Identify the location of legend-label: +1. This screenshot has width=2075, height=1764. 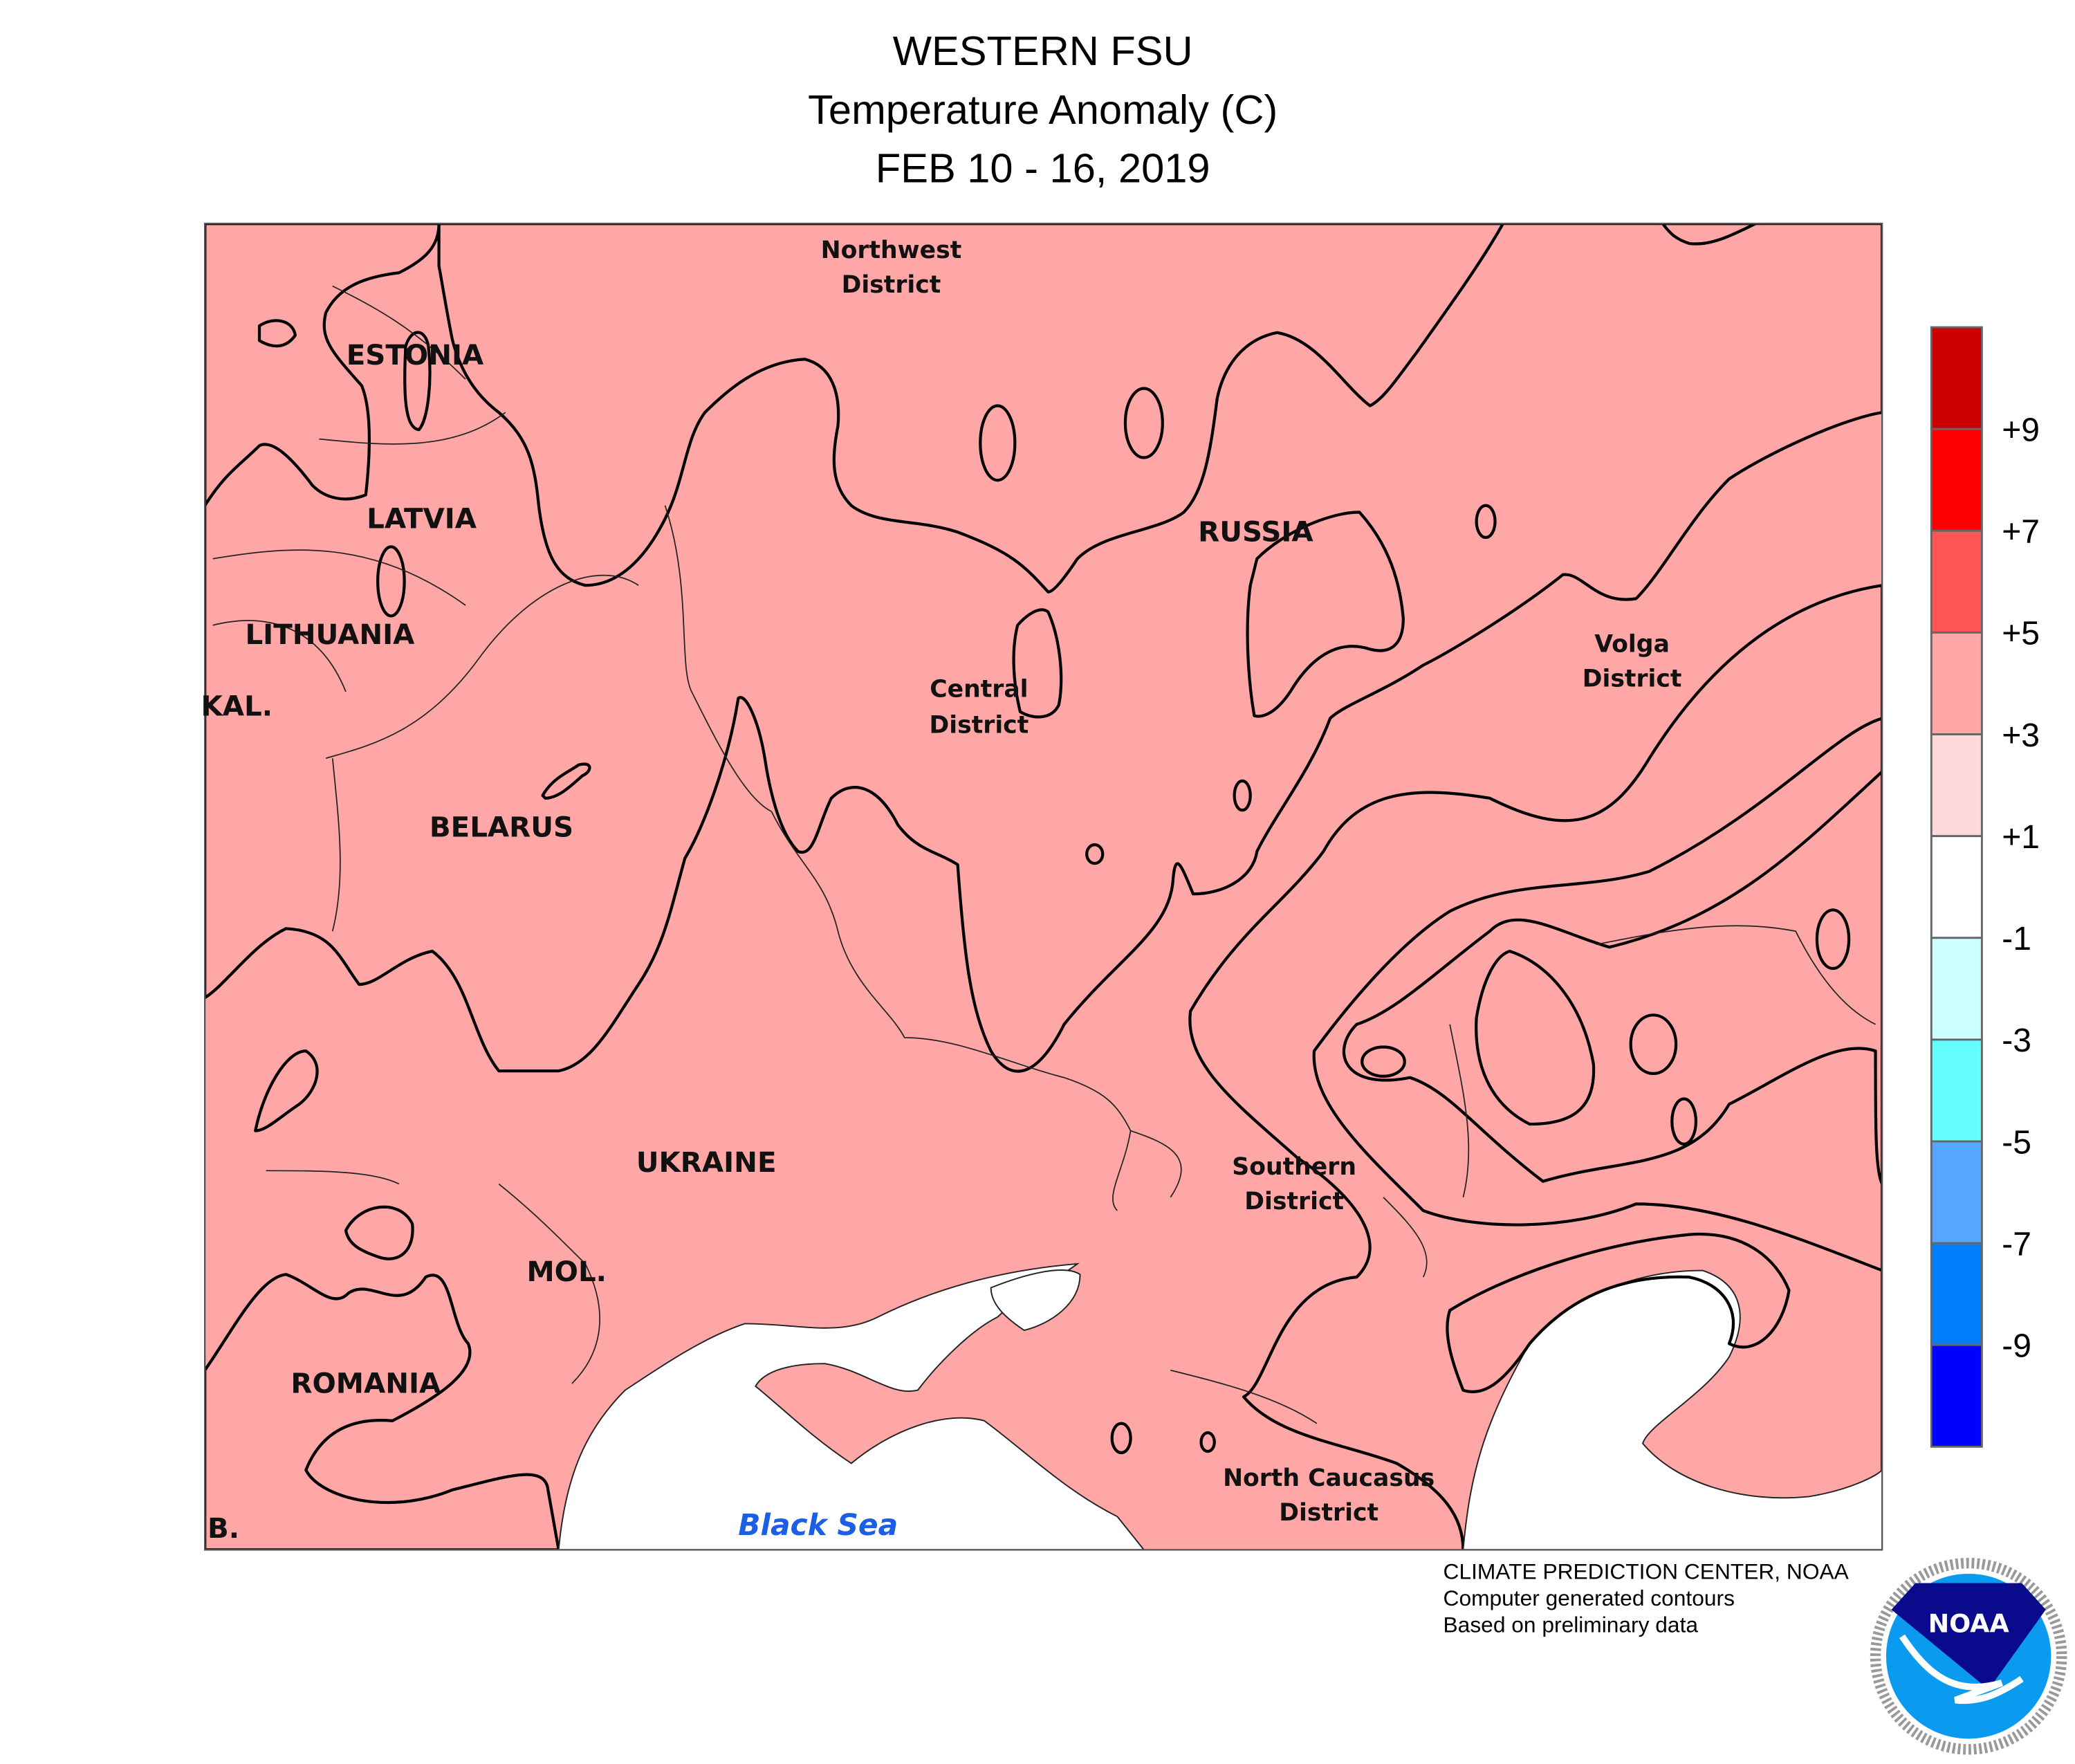
(2021, 837).